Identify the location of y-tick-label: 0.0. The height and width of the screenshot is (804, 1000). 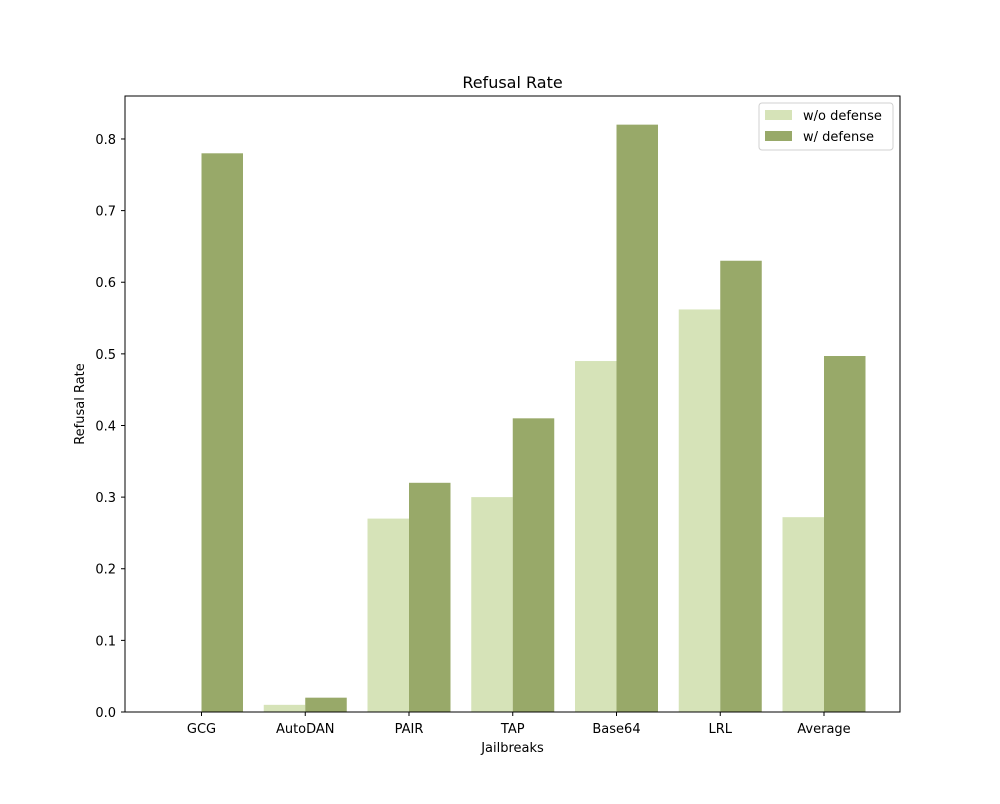
(105, 713).